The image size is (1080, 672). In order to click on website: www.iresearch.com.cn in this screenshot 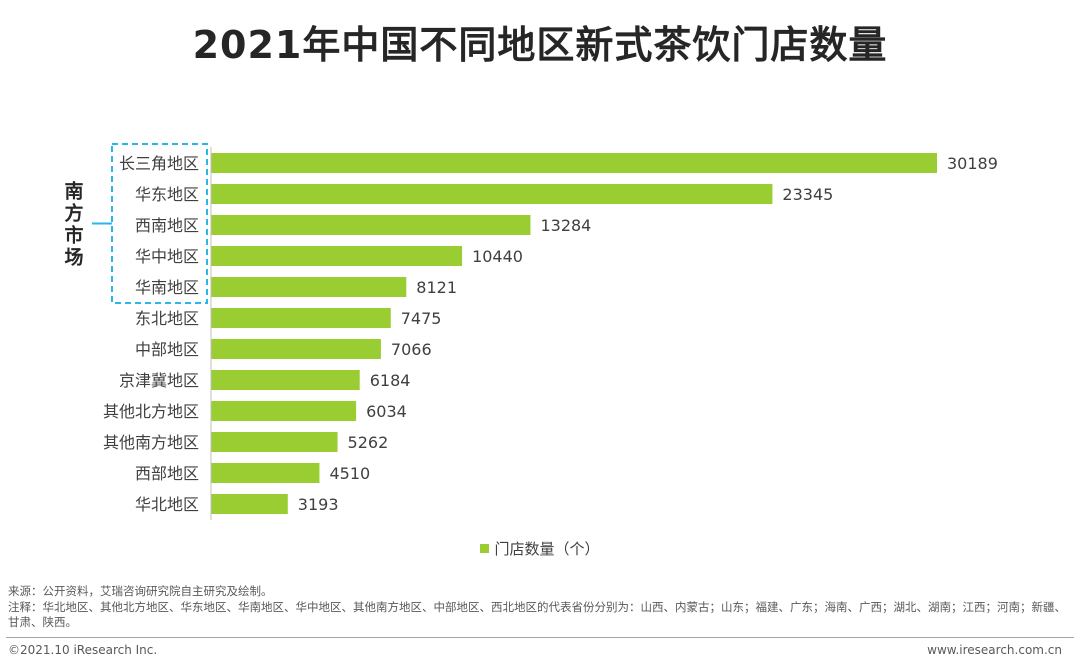, I will do `click(994, 650)`.